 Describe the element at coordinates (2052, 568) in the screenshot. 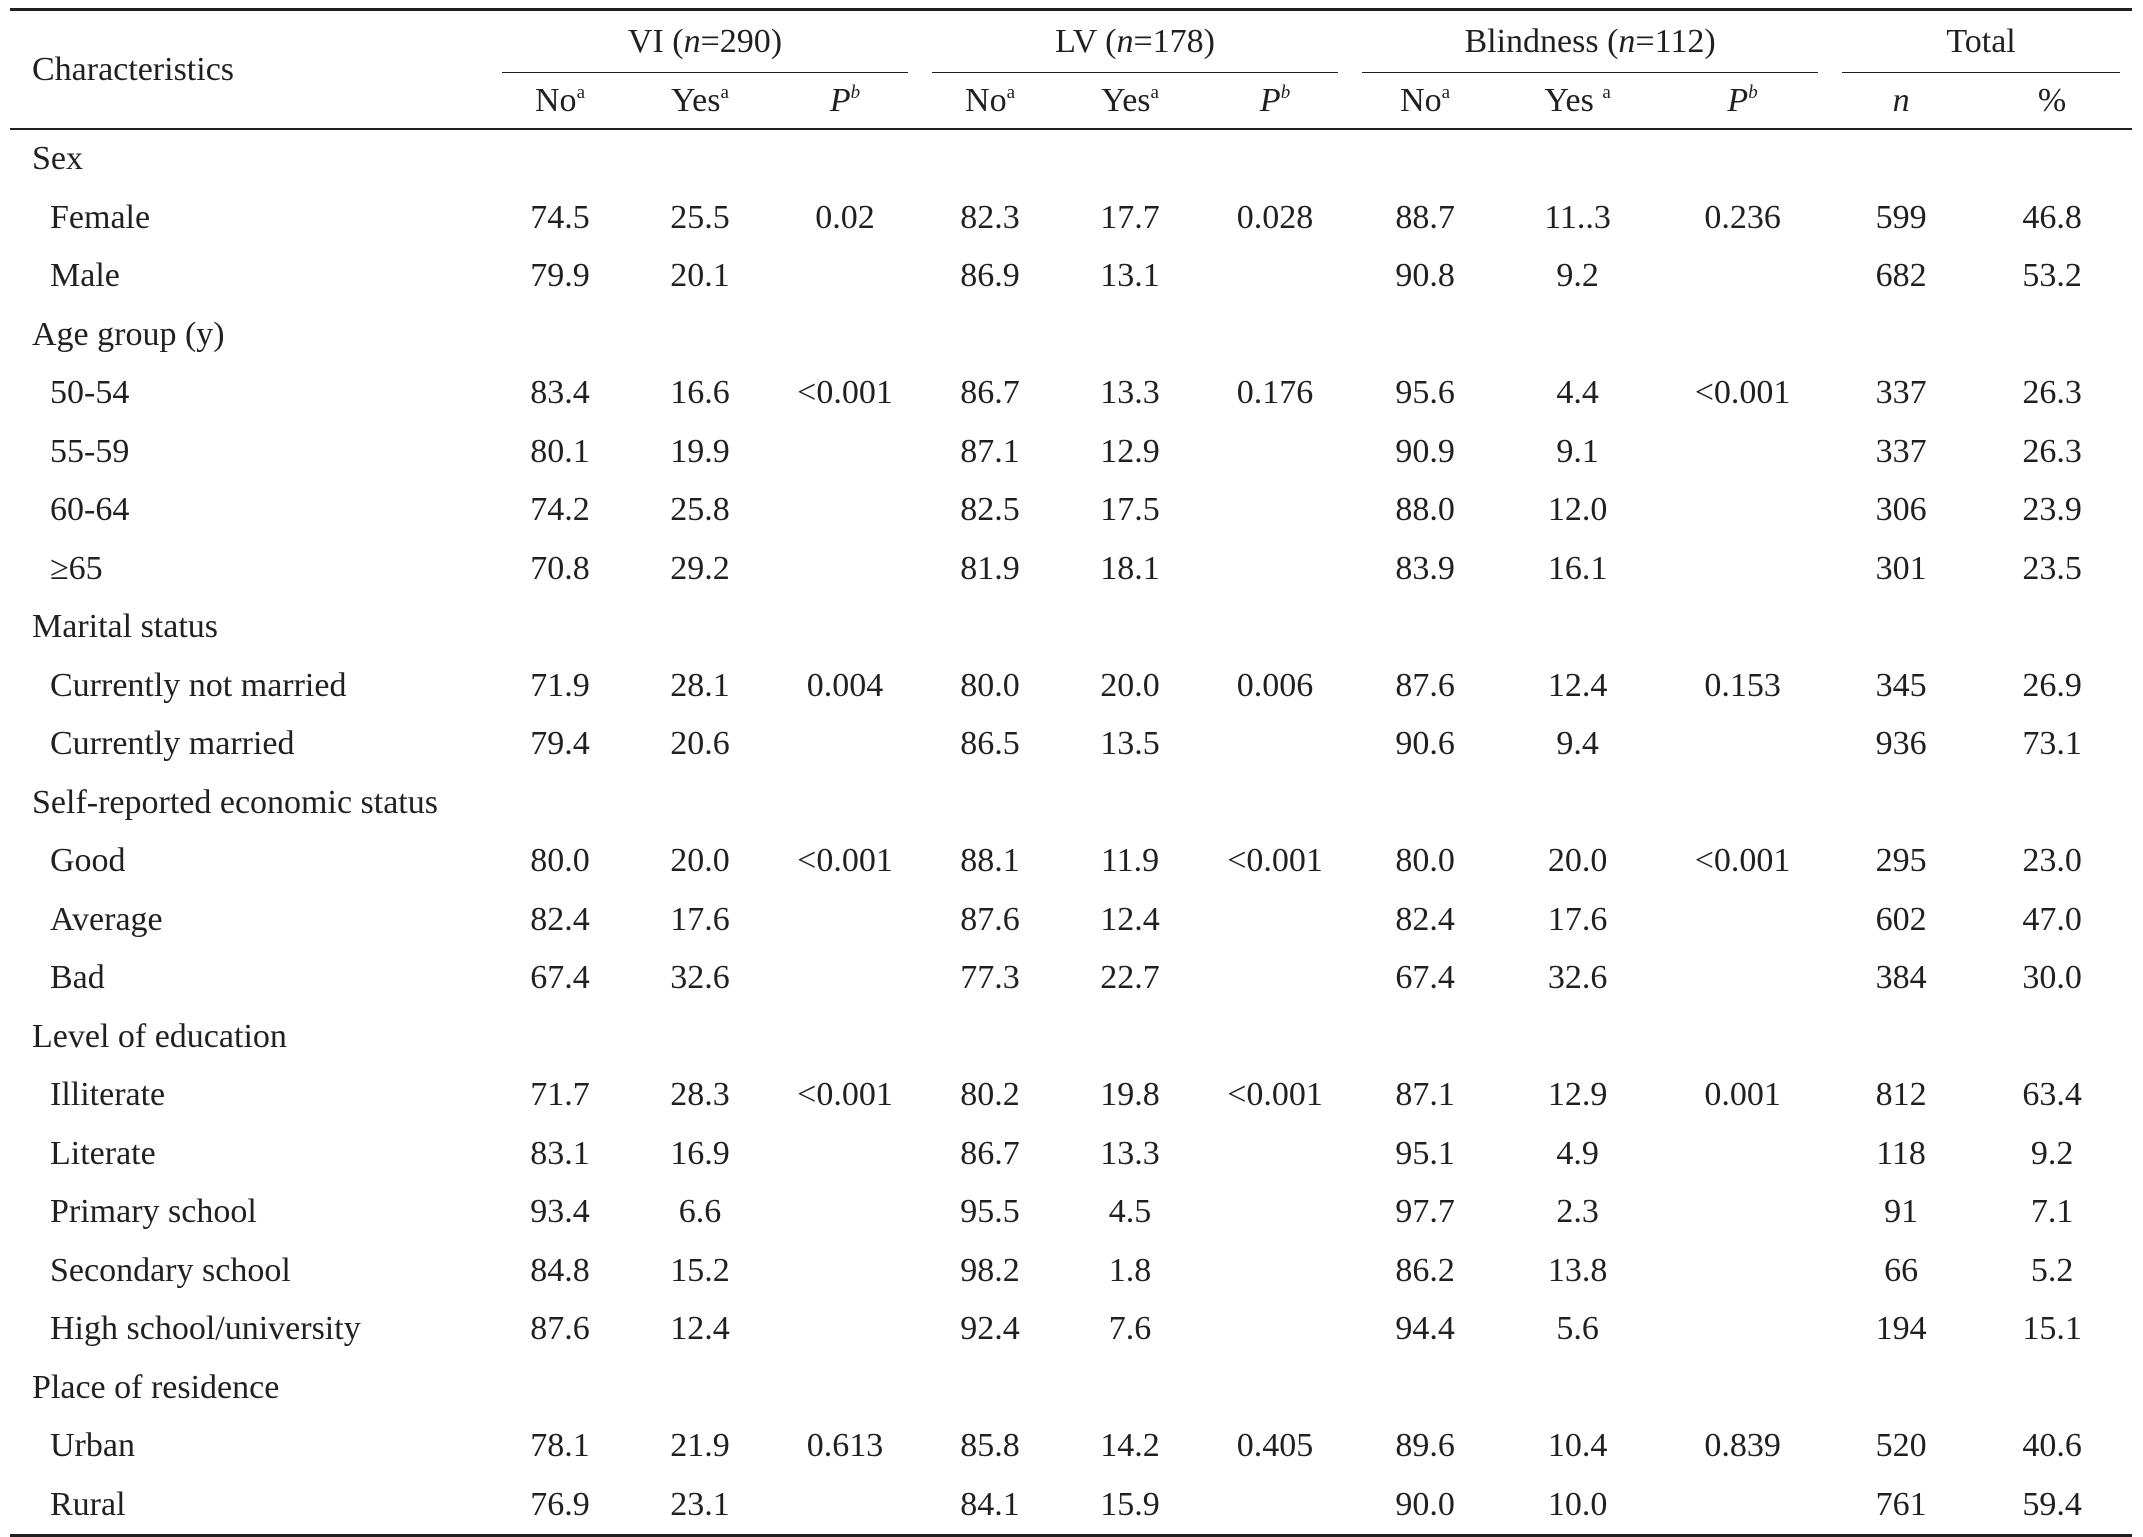

I see `table-cell: 23.5` at that location.